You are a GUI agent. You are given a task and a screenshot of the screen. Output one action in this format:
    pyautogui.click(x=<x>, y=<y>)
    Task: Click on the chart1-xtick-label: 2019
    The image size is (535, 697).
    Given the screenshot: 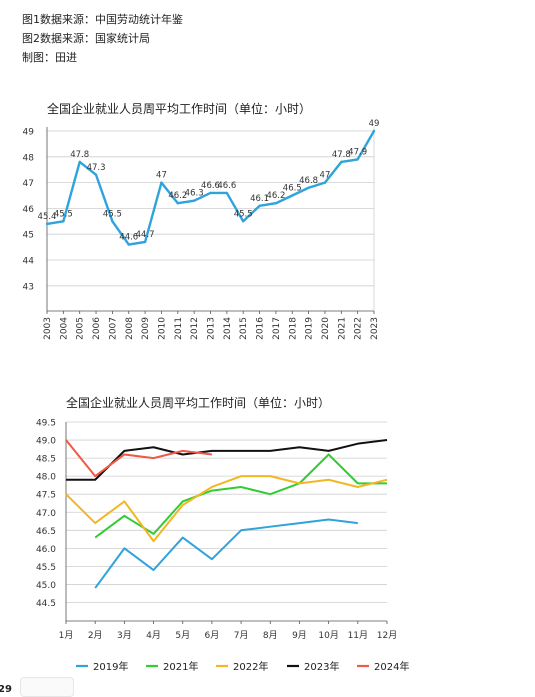 What is the action you would take?
    pyautogui.click(x=310, y=328)
    